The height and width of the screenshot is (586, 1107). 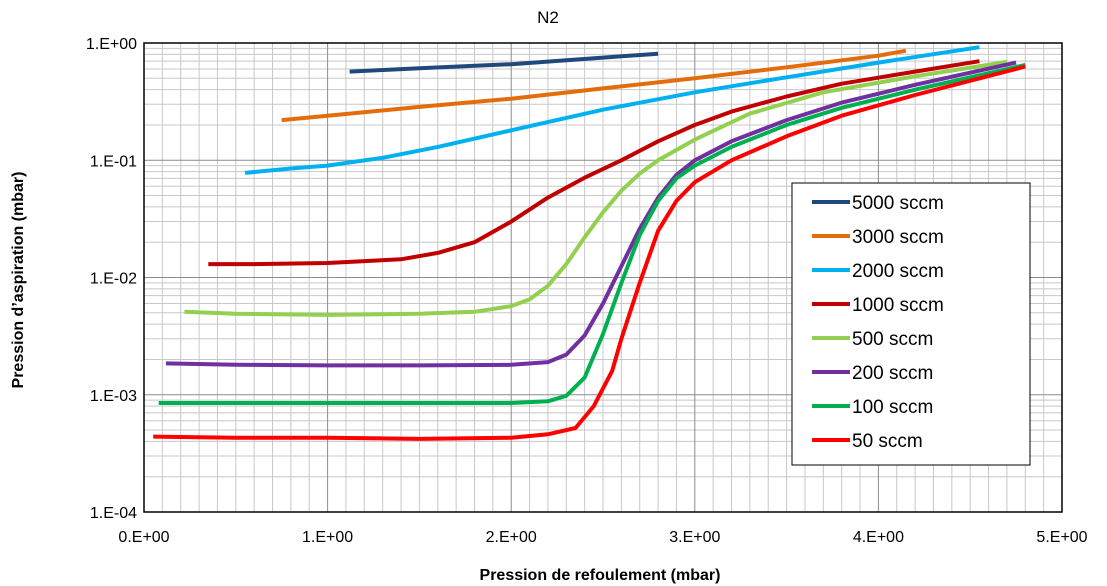 What do you see at coordinates (327, 537) in the screenshot?
I see `x-tick-label: 1.E+00` at bounding box center [327, 537].